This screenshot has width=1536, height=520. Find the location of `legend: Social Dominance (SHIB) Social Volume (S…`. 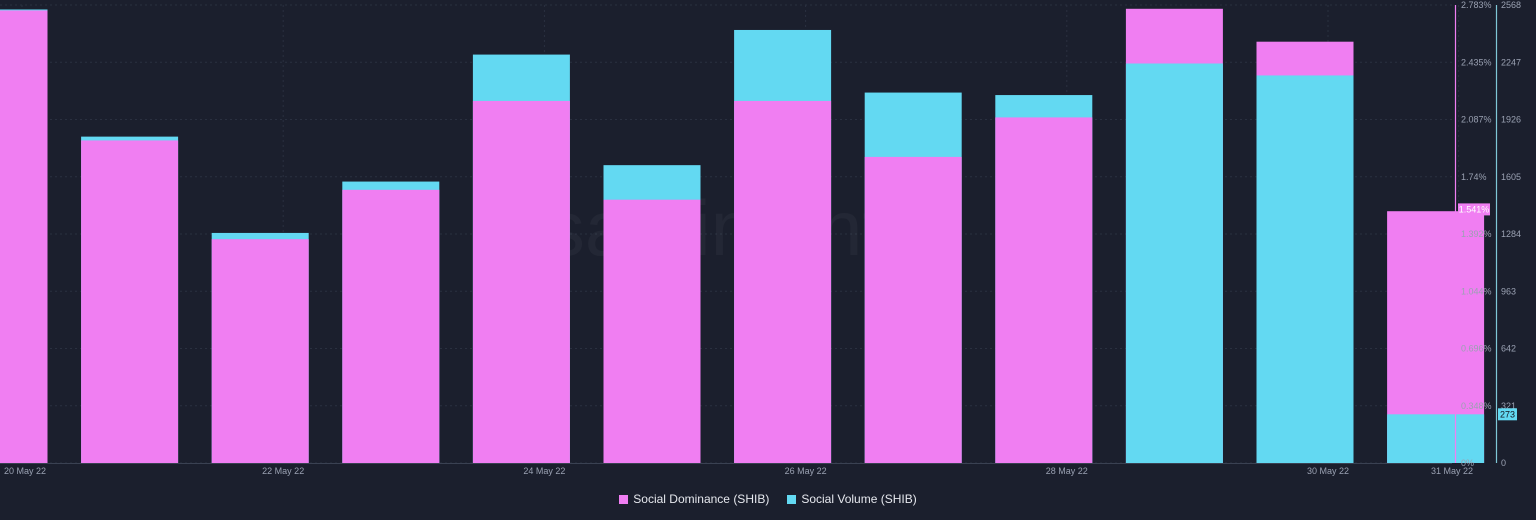

legend: Social Dominance (SHIB) Social Volume (S… is located at coordinates (768, 499).